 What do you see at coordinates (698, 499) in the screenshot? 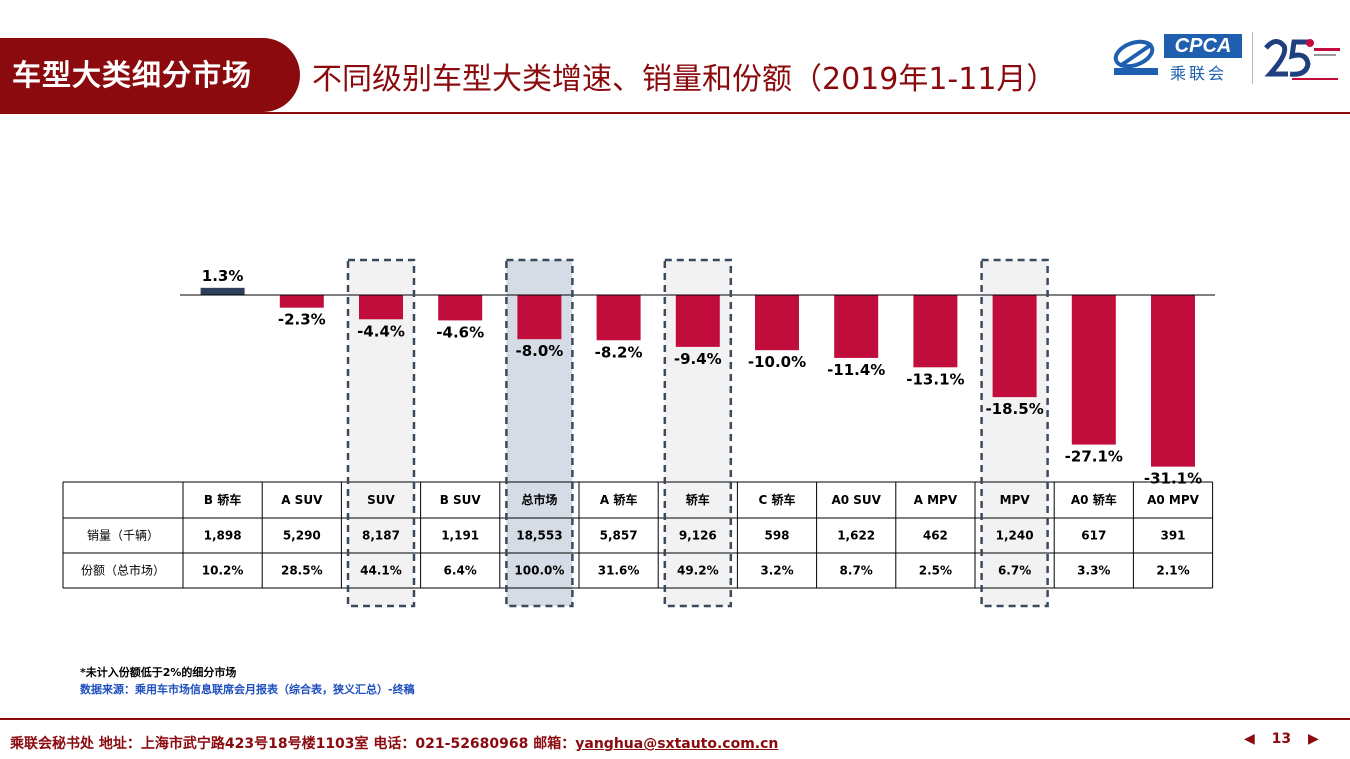
I see `table-header-cell: 轿车` at bounding box center [698, 499].